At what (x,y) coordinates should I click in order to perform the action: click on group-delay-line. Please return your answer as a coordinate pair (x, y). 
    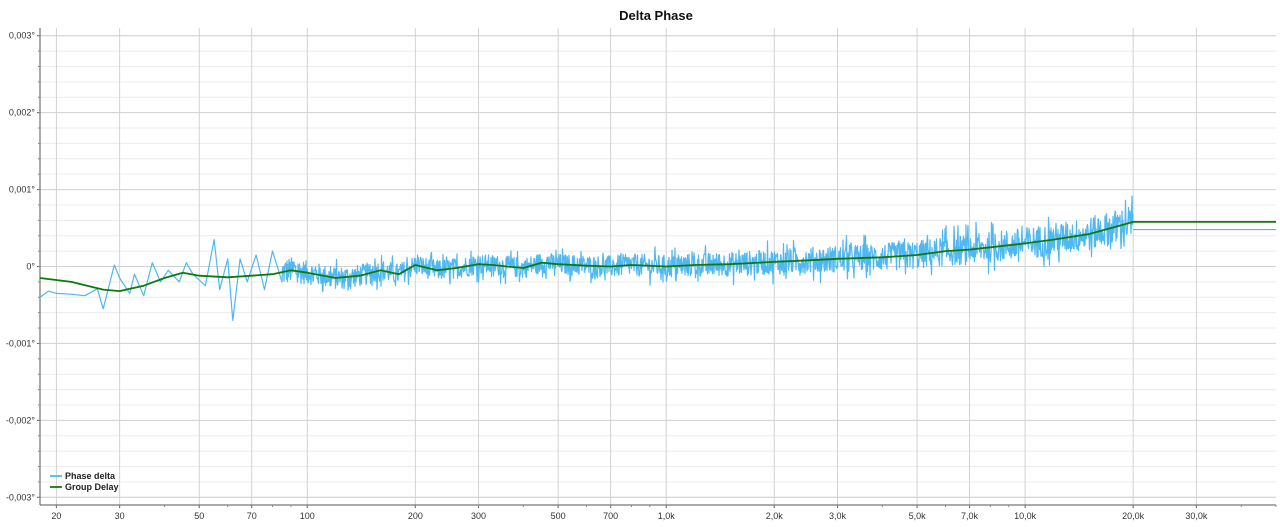
    Looking at the image, I should click on (657, 256).